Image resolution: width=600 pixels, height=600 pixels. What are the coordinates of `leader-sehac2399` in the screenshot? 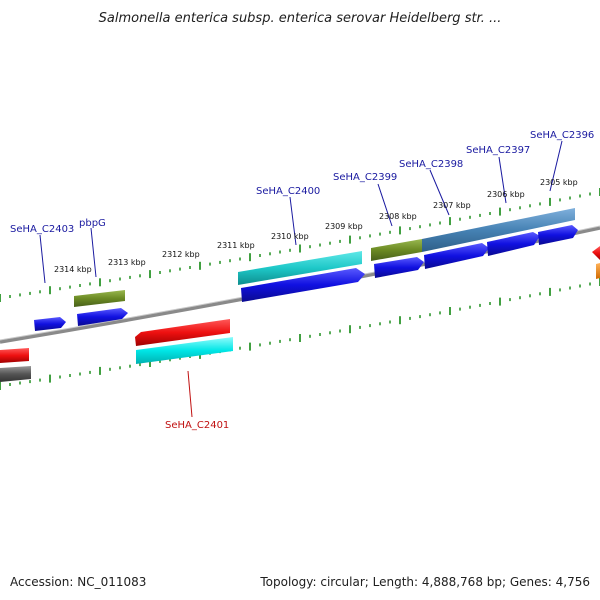 It's located at (385, 205).